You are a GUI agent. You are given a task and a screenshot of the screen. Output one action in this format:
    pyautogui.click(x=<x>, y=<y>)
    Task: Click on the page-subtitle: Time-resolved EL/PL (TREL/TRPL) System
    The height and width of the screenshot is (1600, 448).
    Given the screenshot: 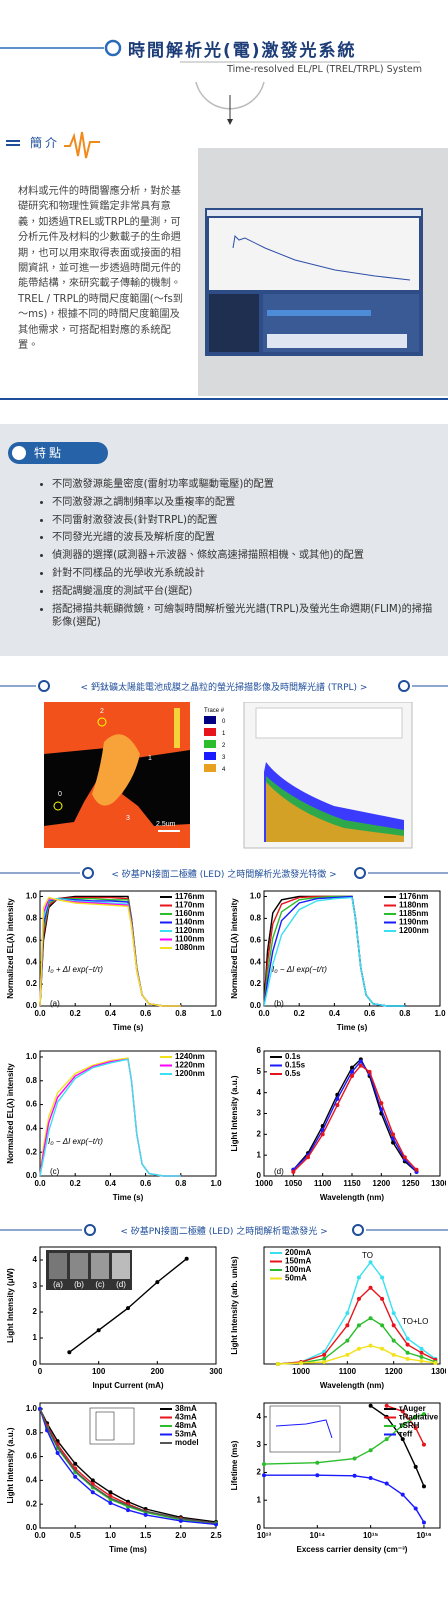 What is the action you would take?
    pyautogui.click(x=324, y=69)
    